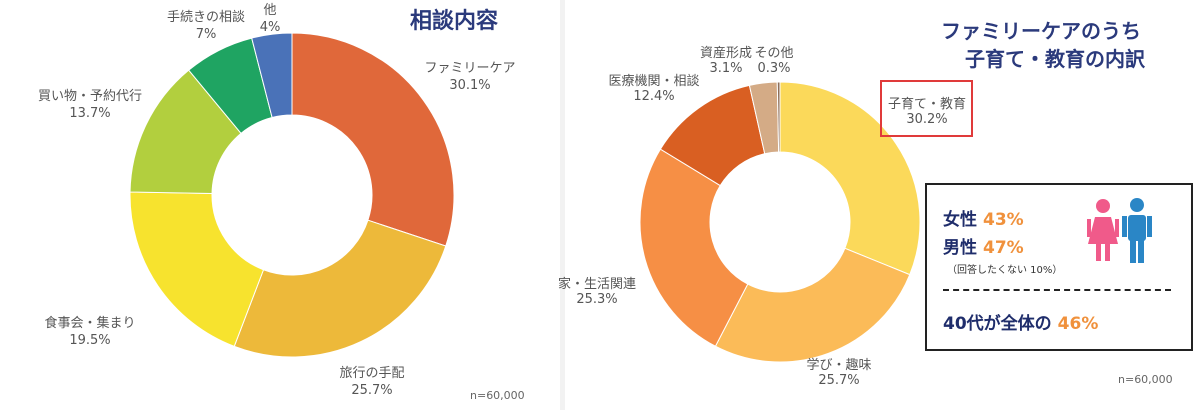 This screenshot has width=1202, height=410. Describe the element at coordinates (562, 205) in the screenshot. I see `panel-divider` at that location.